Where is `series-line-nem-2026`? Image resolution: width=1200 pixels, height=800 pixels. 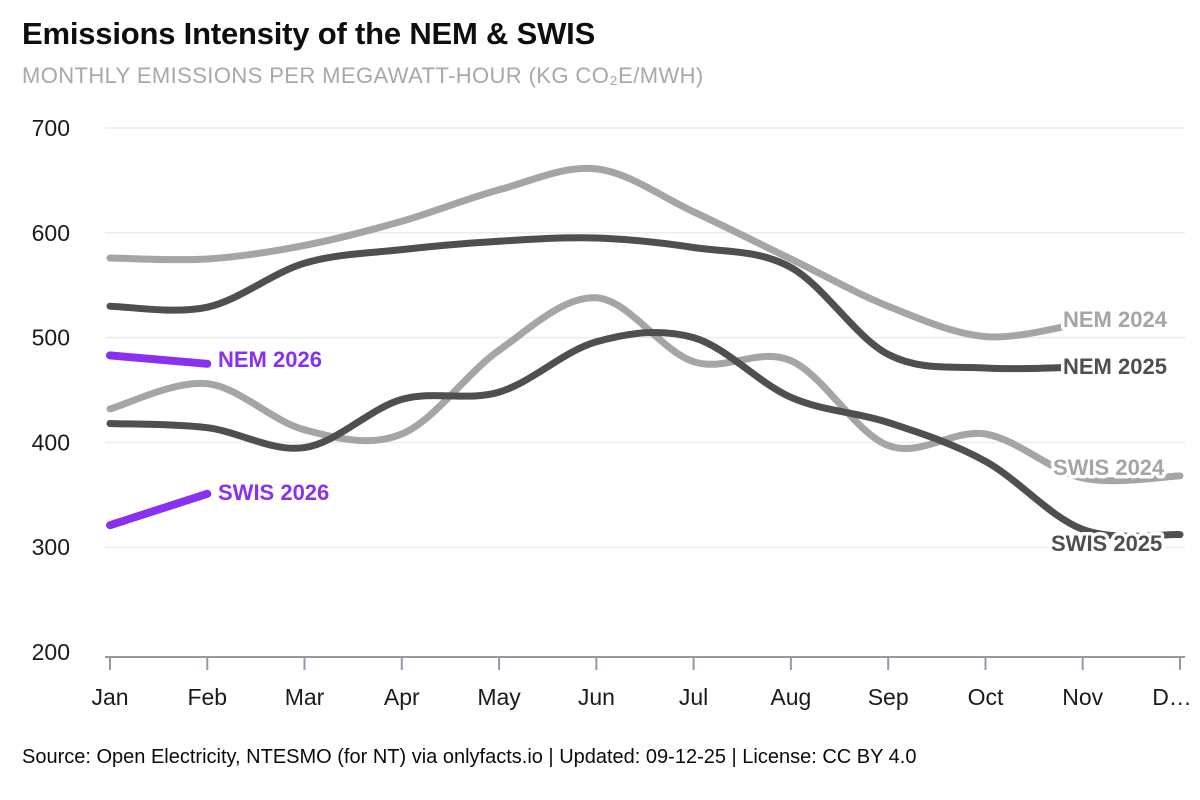
series-line-nem-2026 is located at coordinates (159, 359).